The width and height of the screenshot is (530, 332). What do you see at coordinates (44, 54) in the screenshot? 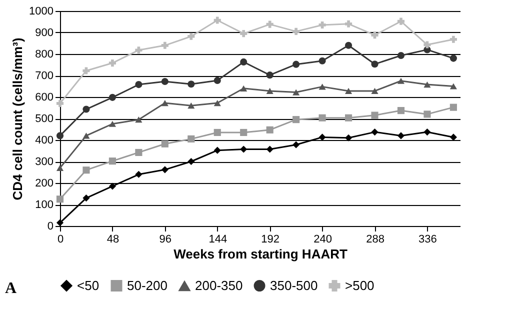
I see `y-tick-label: 800` at bounding box center [44, 54].